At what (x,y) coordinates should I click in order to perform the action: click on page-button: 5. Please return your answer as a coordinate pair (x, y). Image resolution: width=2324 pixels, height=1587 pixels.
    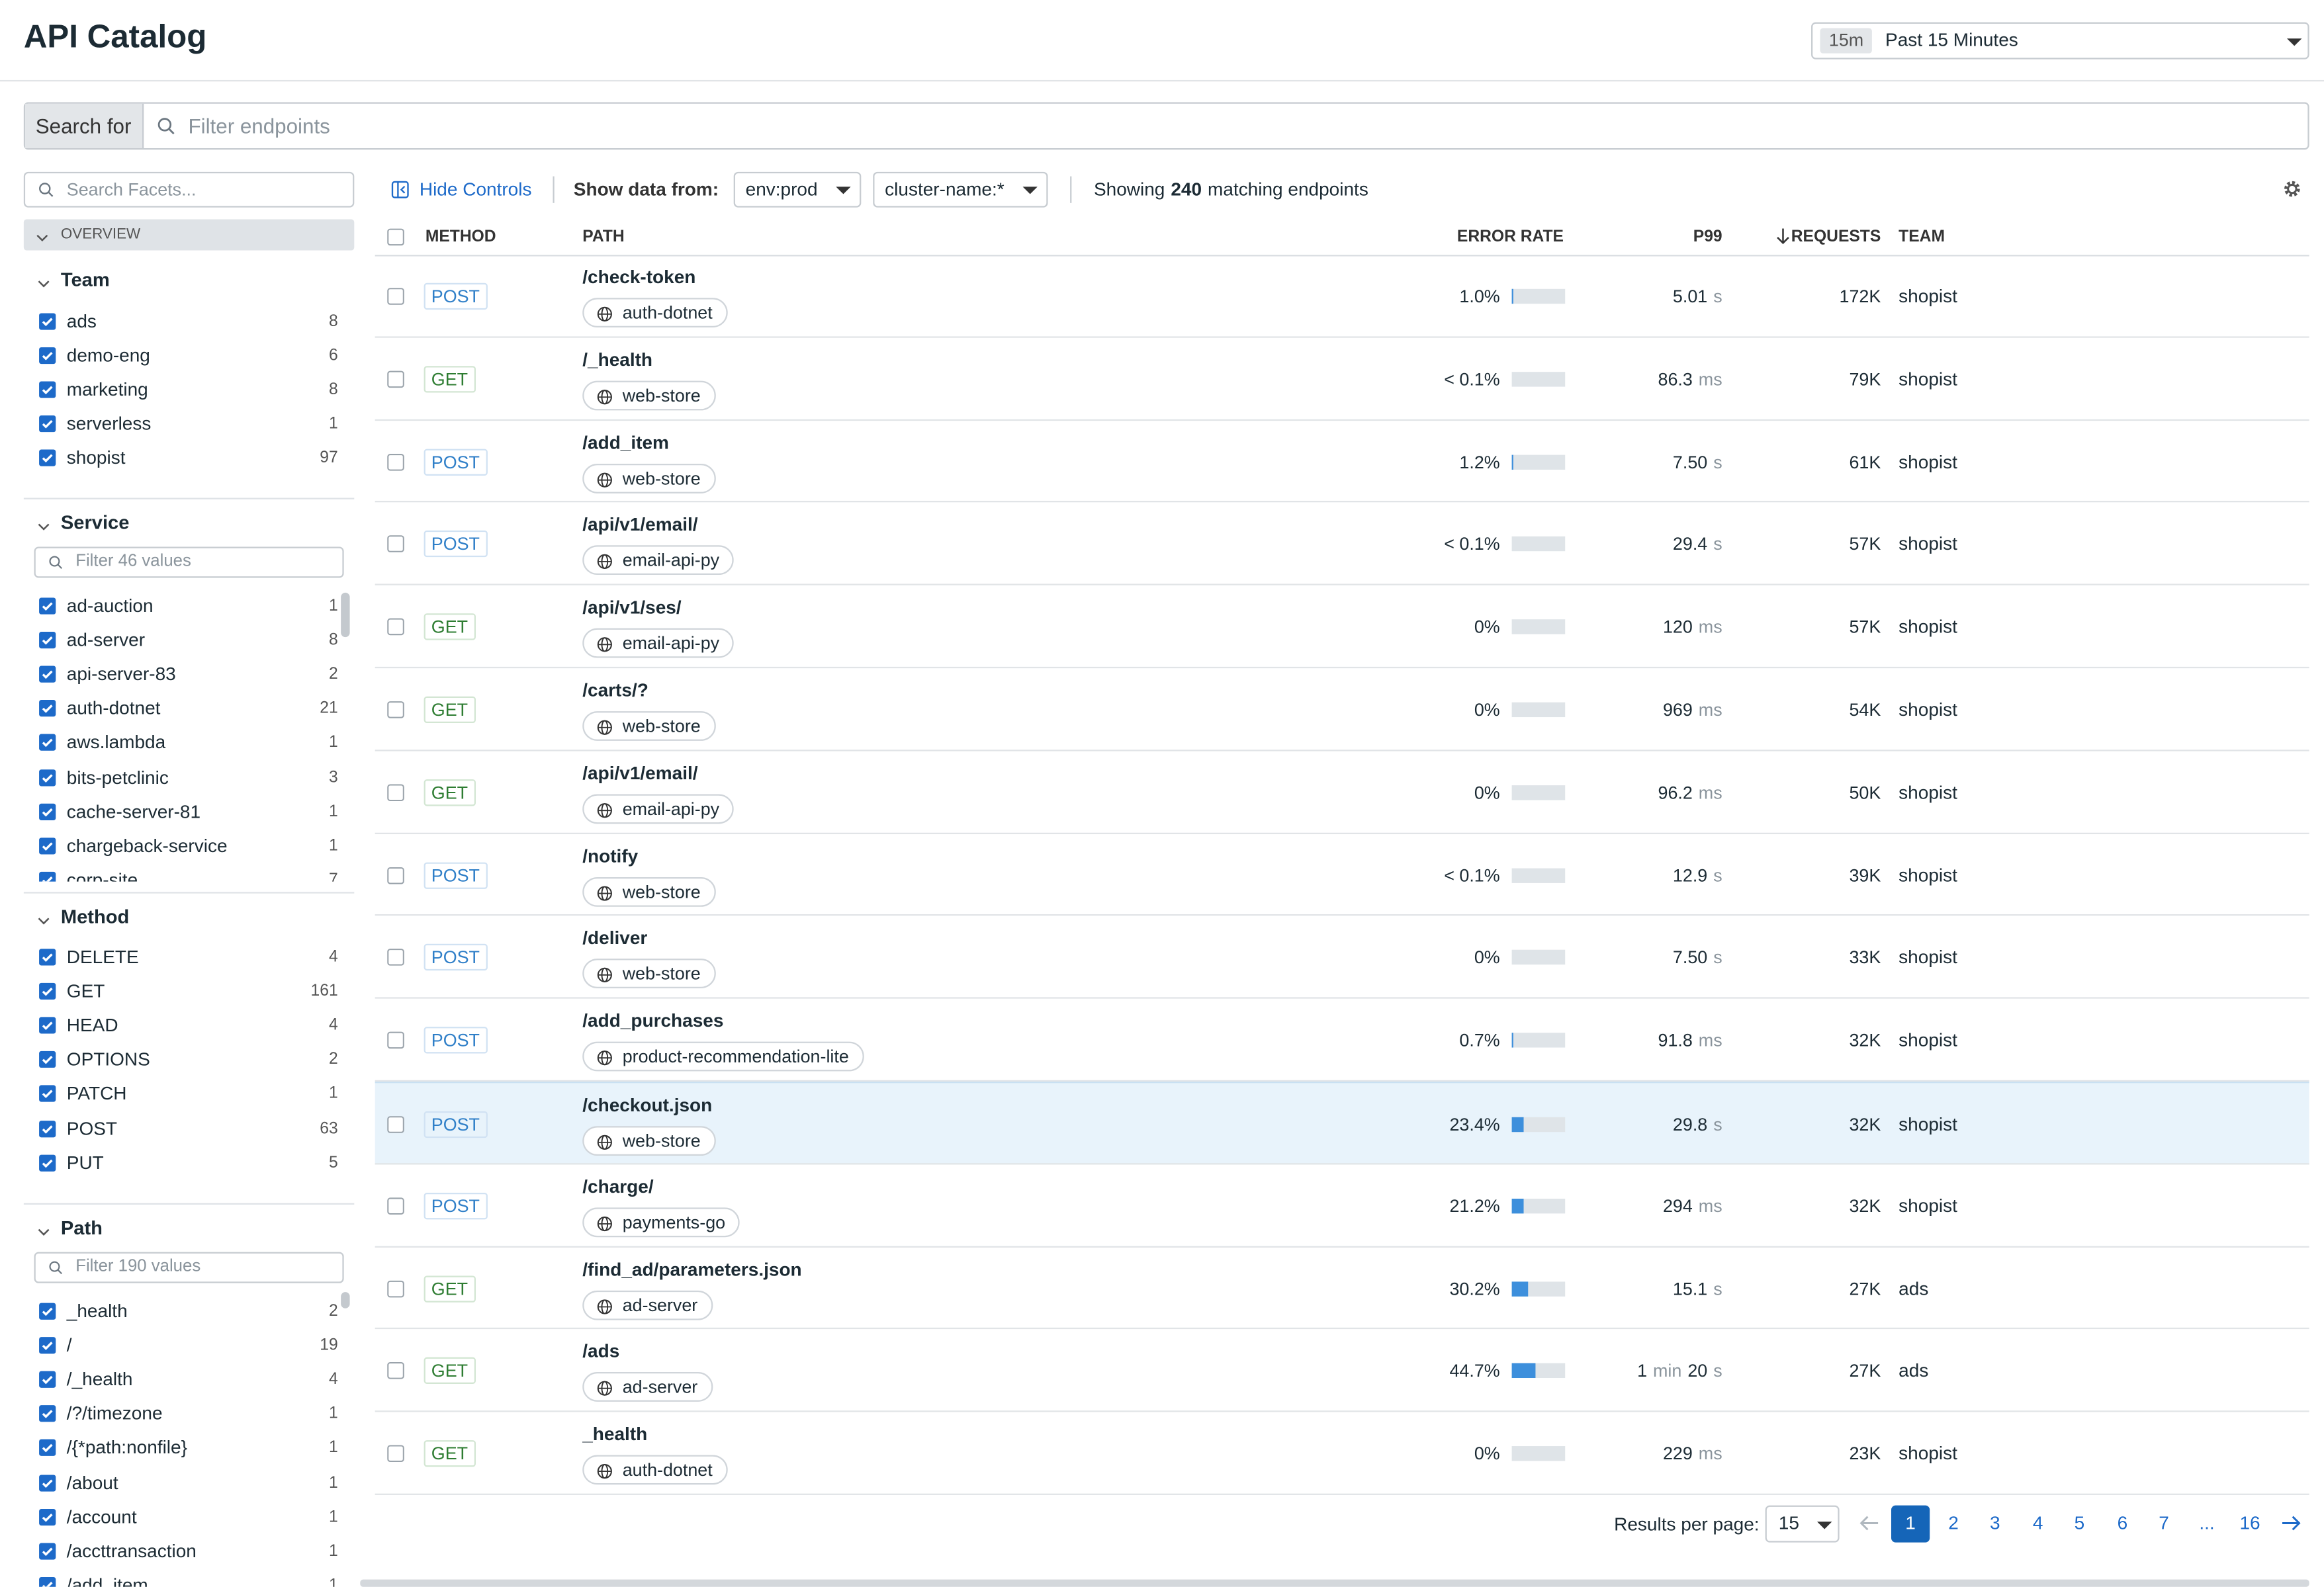
    Looking at the image, I should click on (2079, 1523).